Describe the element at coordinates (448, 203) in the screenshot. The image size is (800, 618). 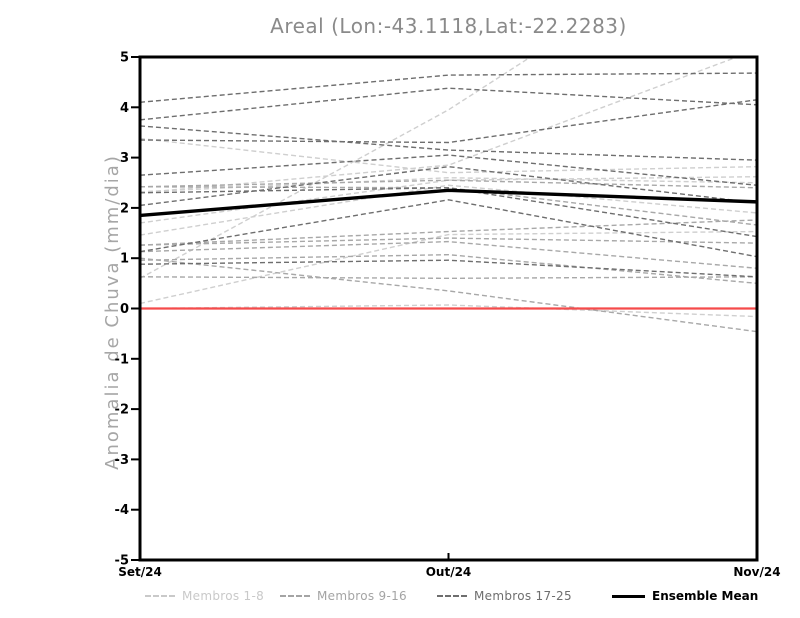
I see `ensemble-mean-line` at that location.